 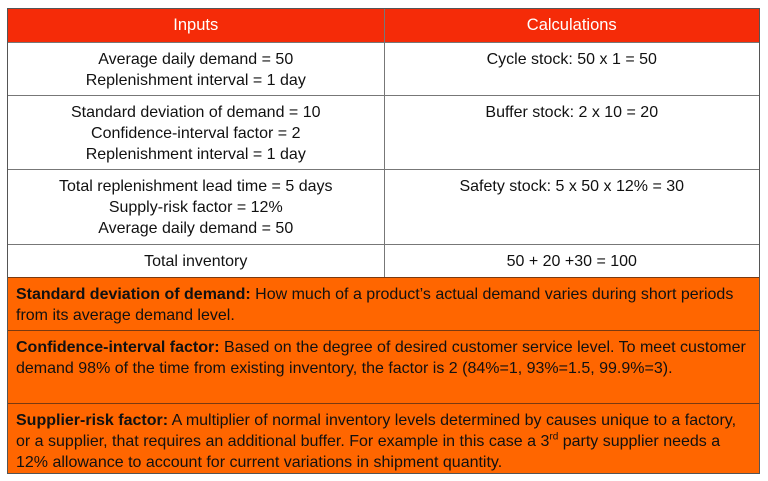 What do you see at coordinates (196, 186) in the screenshot?
I see `input-line: Total replenishment lead time = 5 days` at bounding box center [196, 186].